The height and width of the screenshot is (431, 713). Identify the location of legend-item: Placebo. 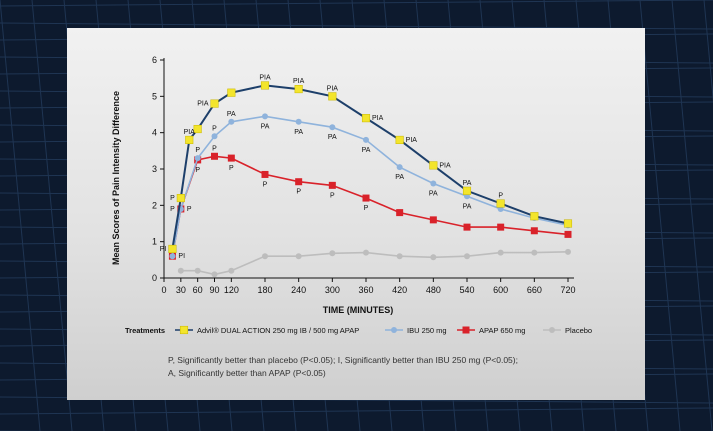
(567, 330).